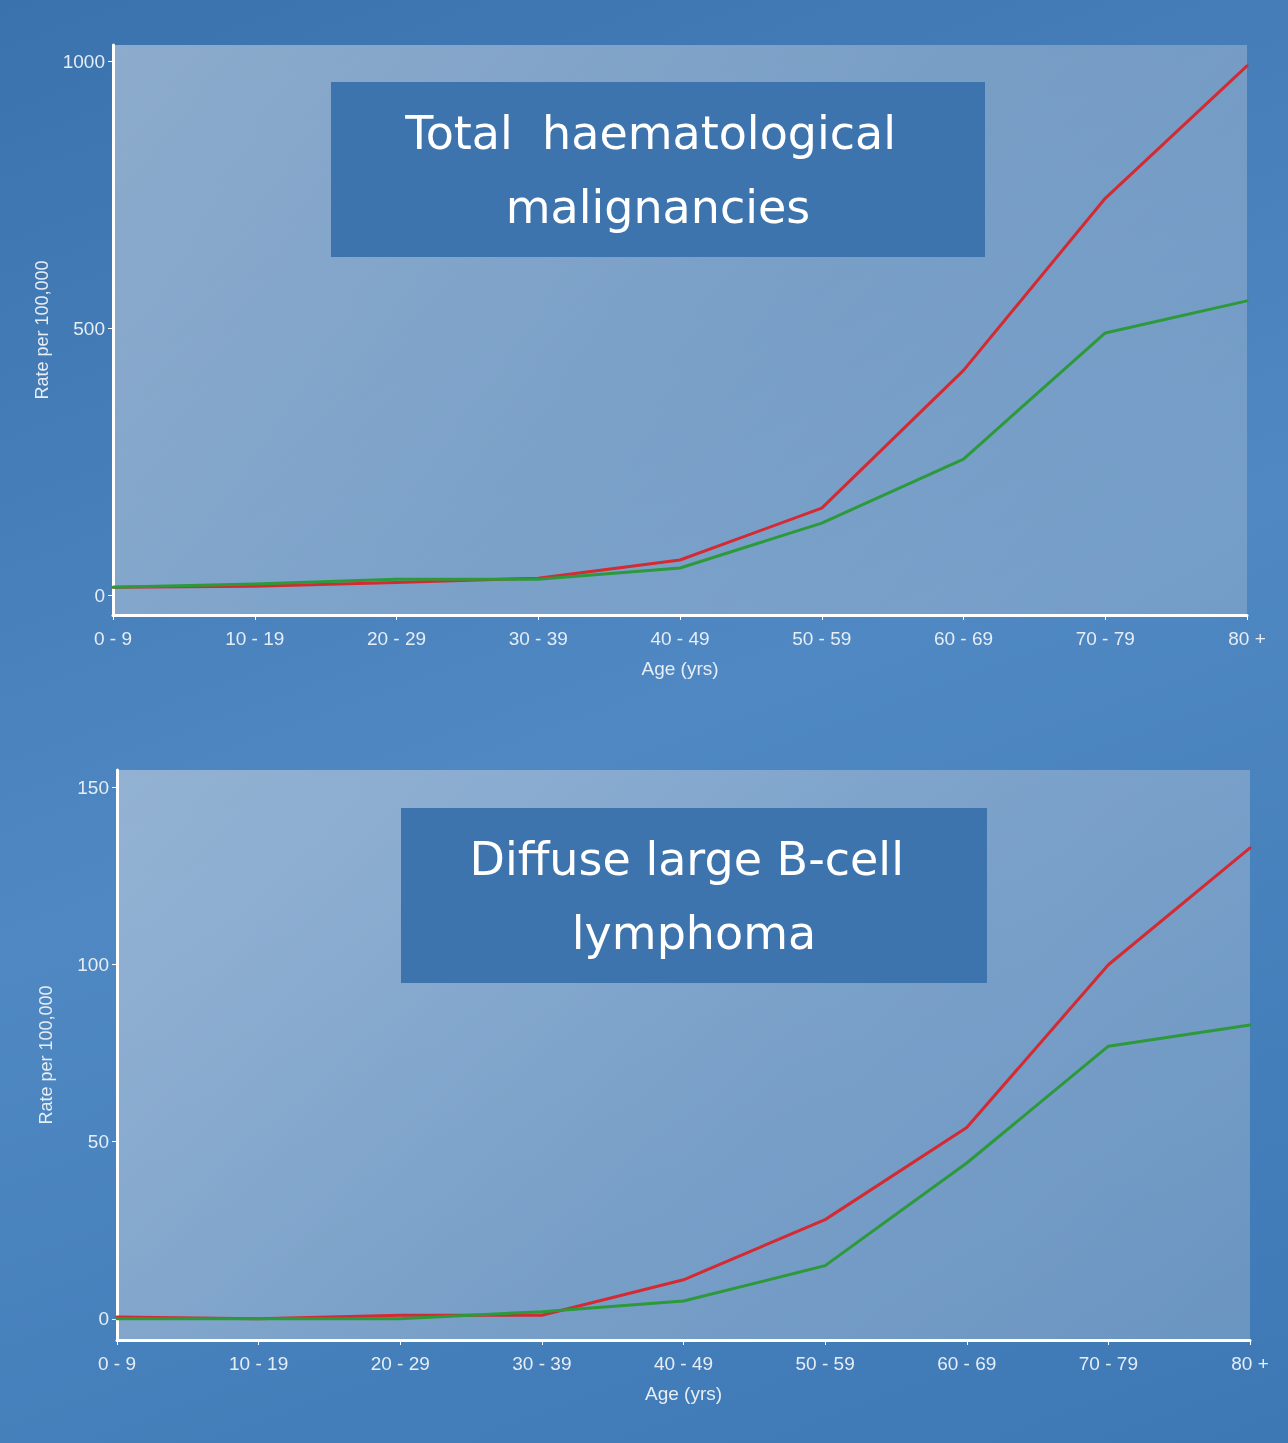 Image resolution: width=1288 pixels, height=1443 pixels. Describe the element at coordinates (98, 1142) in the screenshot. I see `y-tick-label: 50` at that location.